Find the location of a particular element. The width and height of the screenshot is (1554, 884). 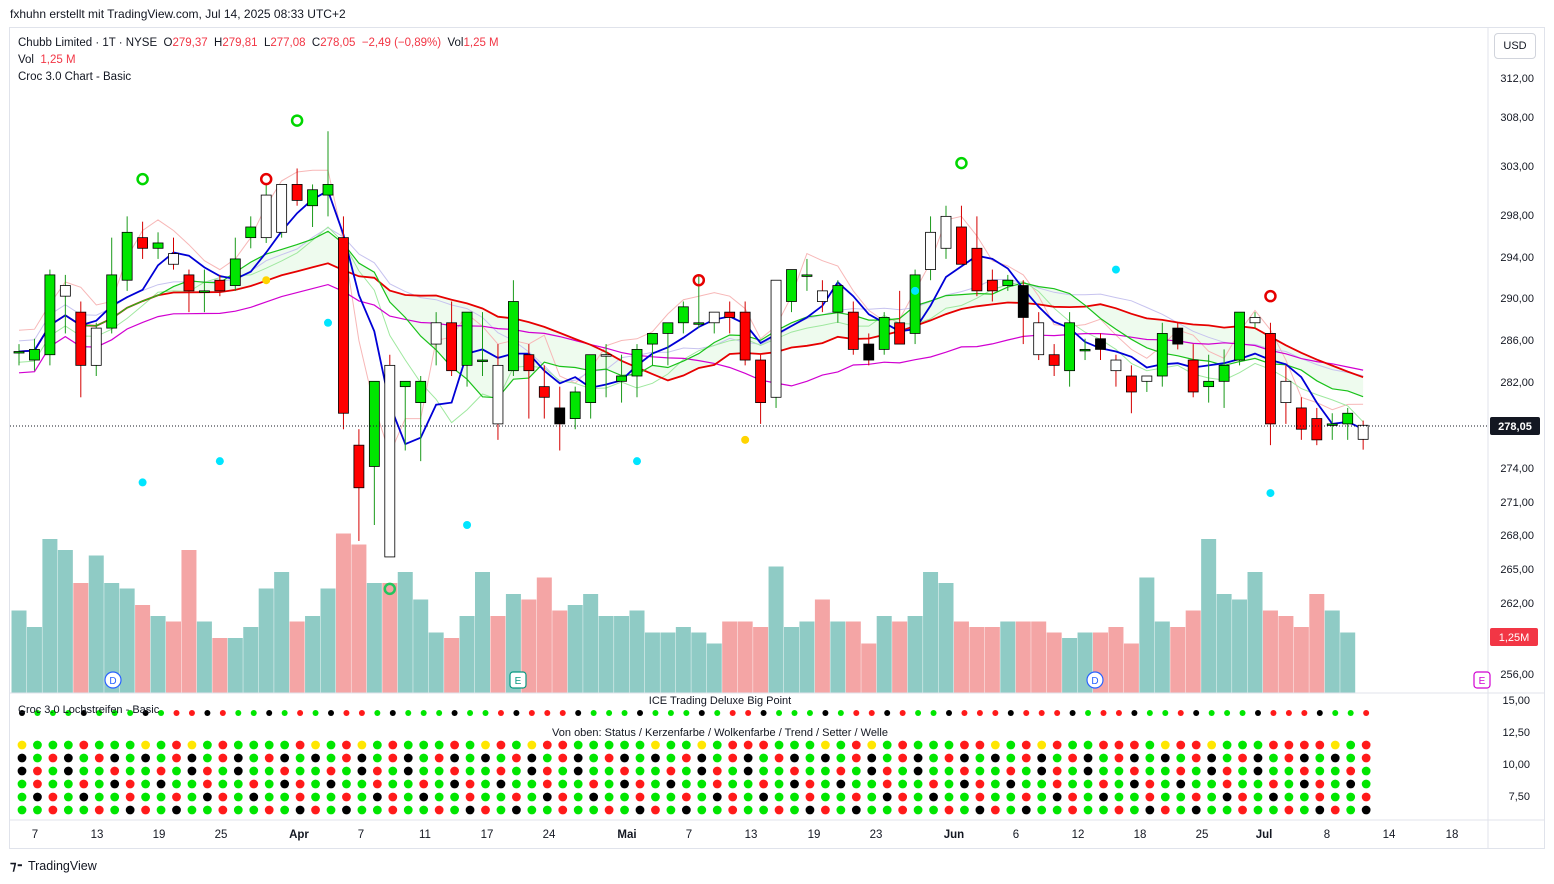

currency-button: USD is located at coordinates (1515, 46).